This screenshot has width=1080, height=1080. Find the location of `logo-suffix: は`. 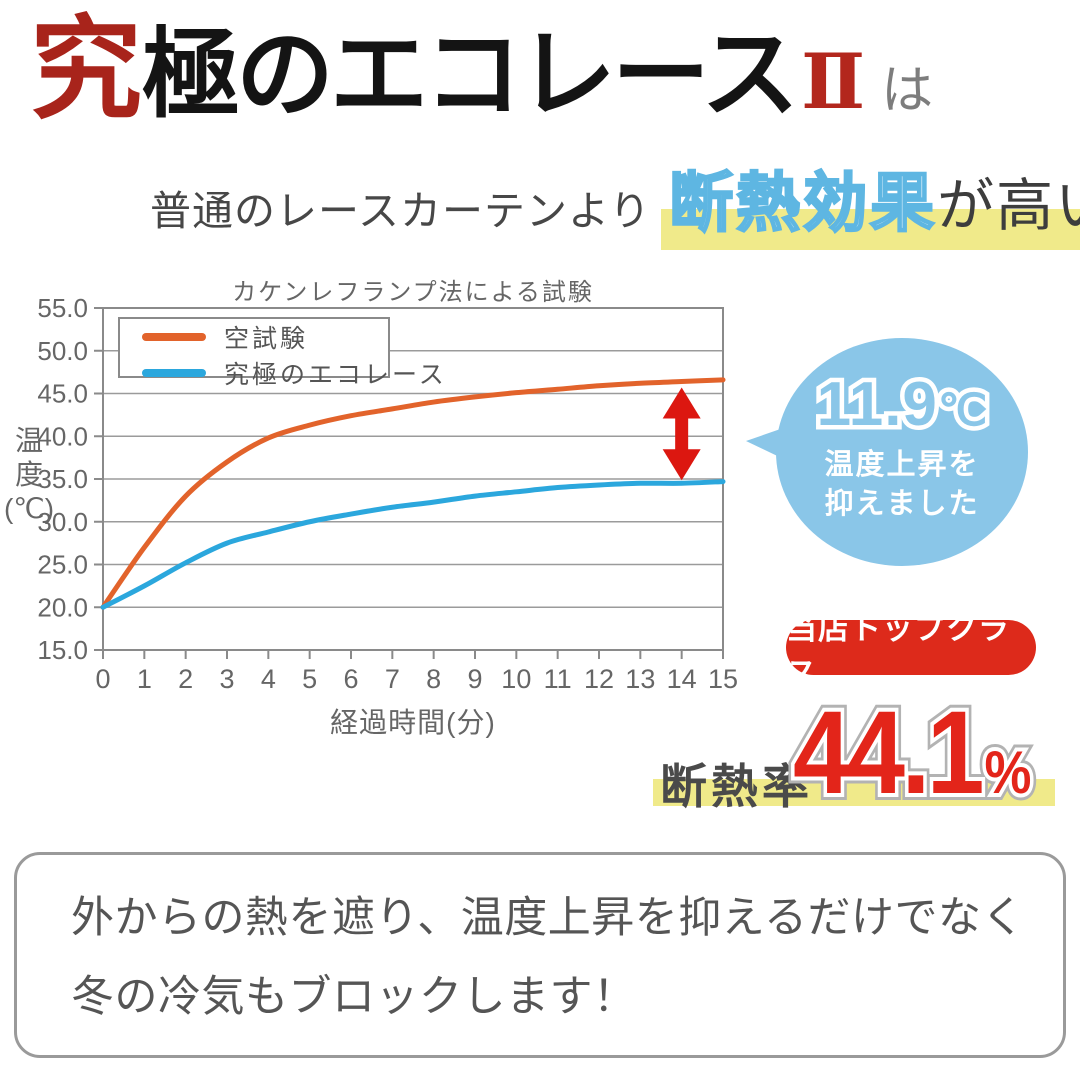

logo-suffix: は is located at coordinates (907, 91).